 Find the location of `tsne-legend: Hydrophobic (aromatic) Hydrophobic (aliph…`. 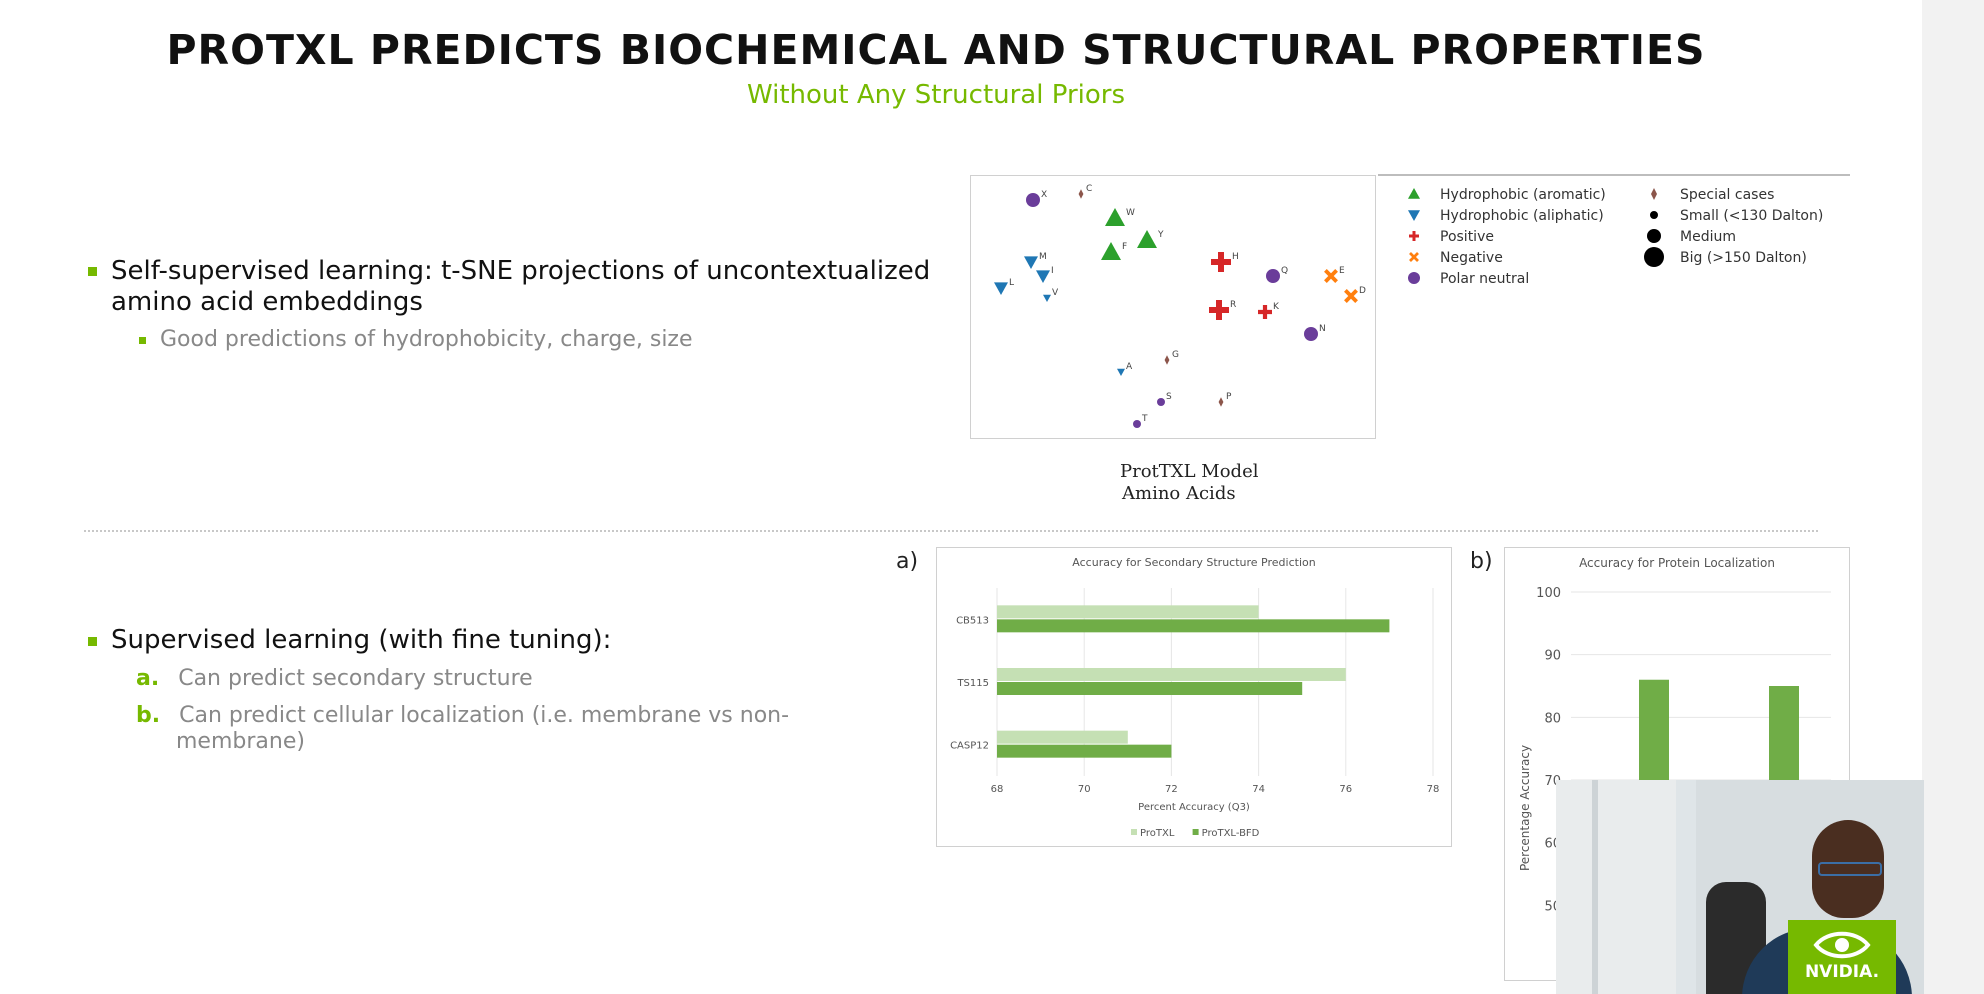

tsne-legend: Hydrophobic (aromatic) Hydrophobic (aliph… is located at coordinates (1634, 241).